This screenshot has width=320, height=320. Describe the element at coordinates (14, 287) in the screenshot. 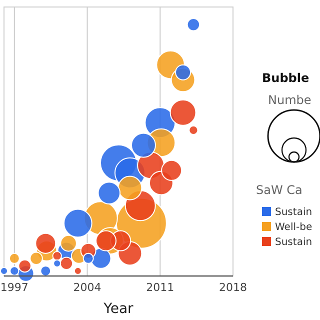

I see `x-tick-label: 1997` at that location.